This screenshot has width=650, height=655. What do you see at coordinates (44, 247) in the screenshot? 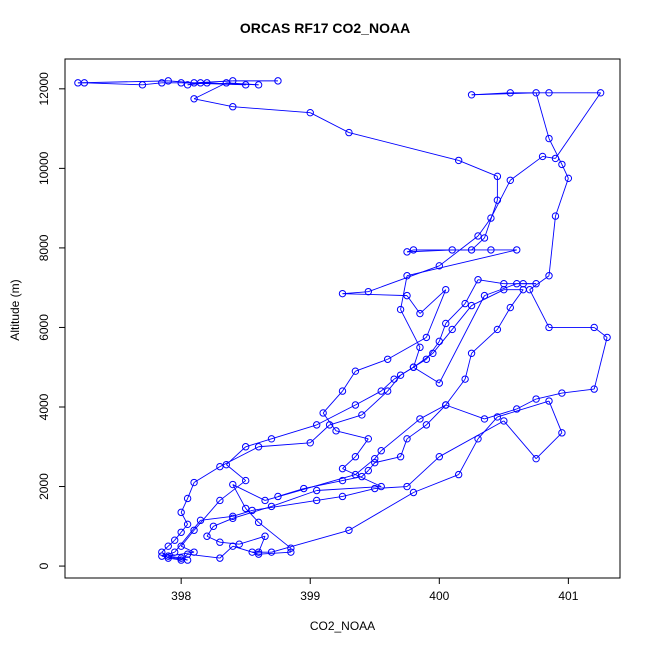
I see `y-tick-label: 8000` at bounding box center [44, 247].